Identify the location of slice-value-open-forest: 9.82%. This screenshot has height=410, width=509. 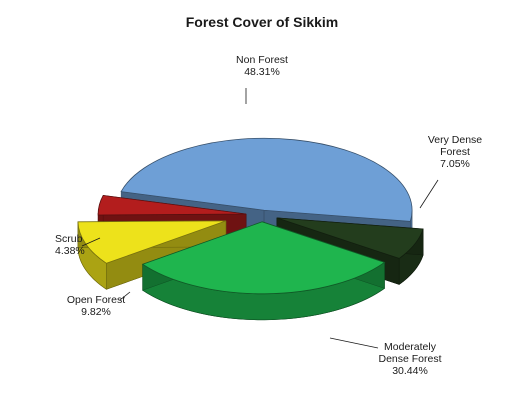
(96, 312).